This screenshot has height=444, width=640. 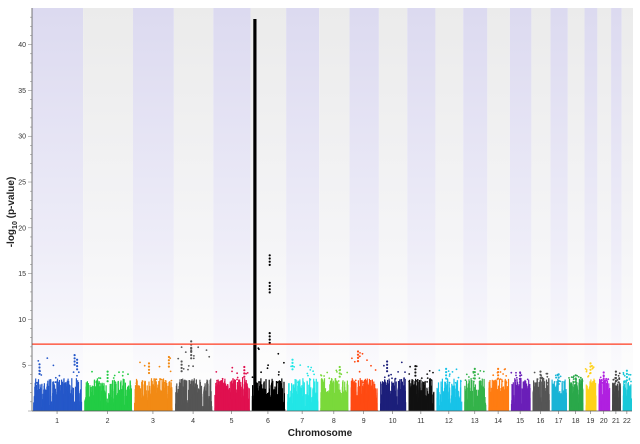 What do you see at coordinates (122, 375) in the screenshot?
I see `snp-point-chr2` at bounding box center [122, 375].